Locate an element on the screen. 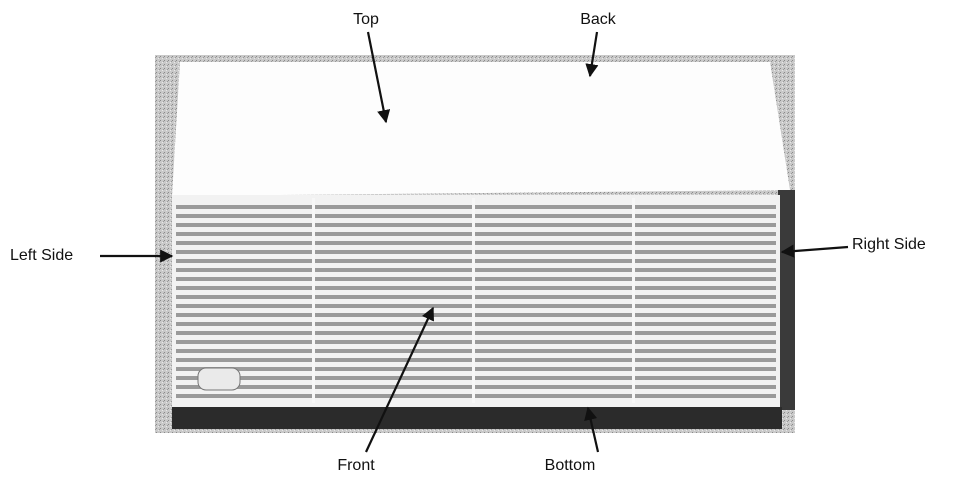 The width and height of the screenshot is (953, 477). label-bottom: Bottom is located at coordinates (570, 465).